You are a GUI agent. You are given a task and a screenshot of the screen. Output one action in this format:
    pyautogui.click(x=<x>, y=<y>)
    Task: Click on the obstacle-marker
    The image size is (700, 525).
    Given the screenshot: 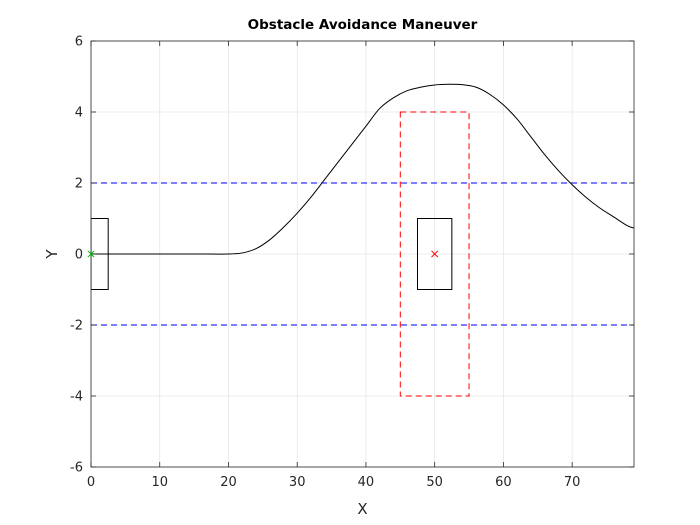 What is the action you would take?
    pyautogui.click(x=435, y=254)
    